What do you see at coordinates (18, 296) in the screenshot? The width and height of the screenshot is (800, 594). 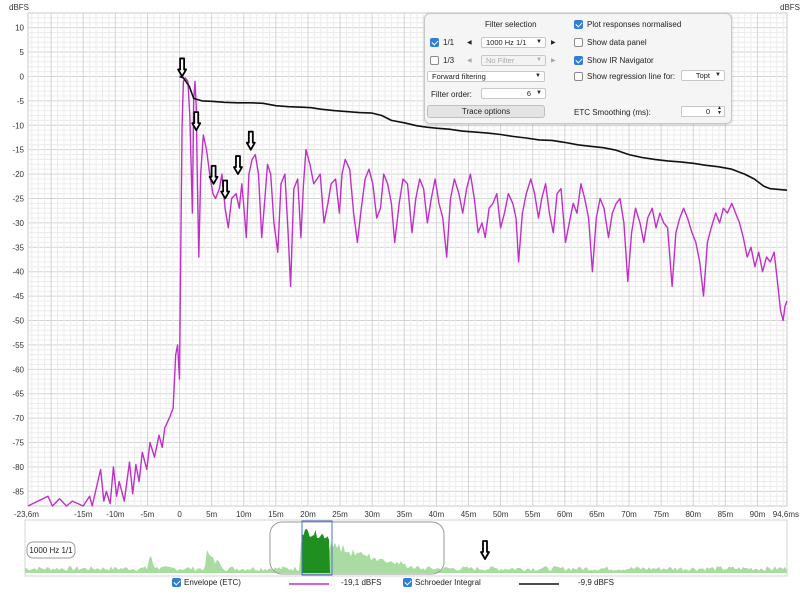 I see `y-tick-label: -45` at bounding box center [18, 296].